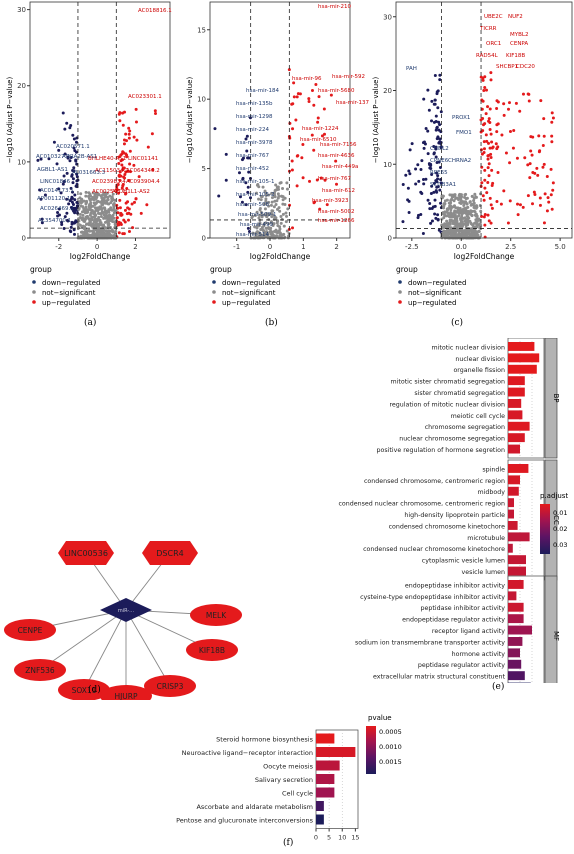 The height and width of the screenshot is (854, 574). I want to click on gene-label-down: hsa-mir-1298, so click(254, 117).